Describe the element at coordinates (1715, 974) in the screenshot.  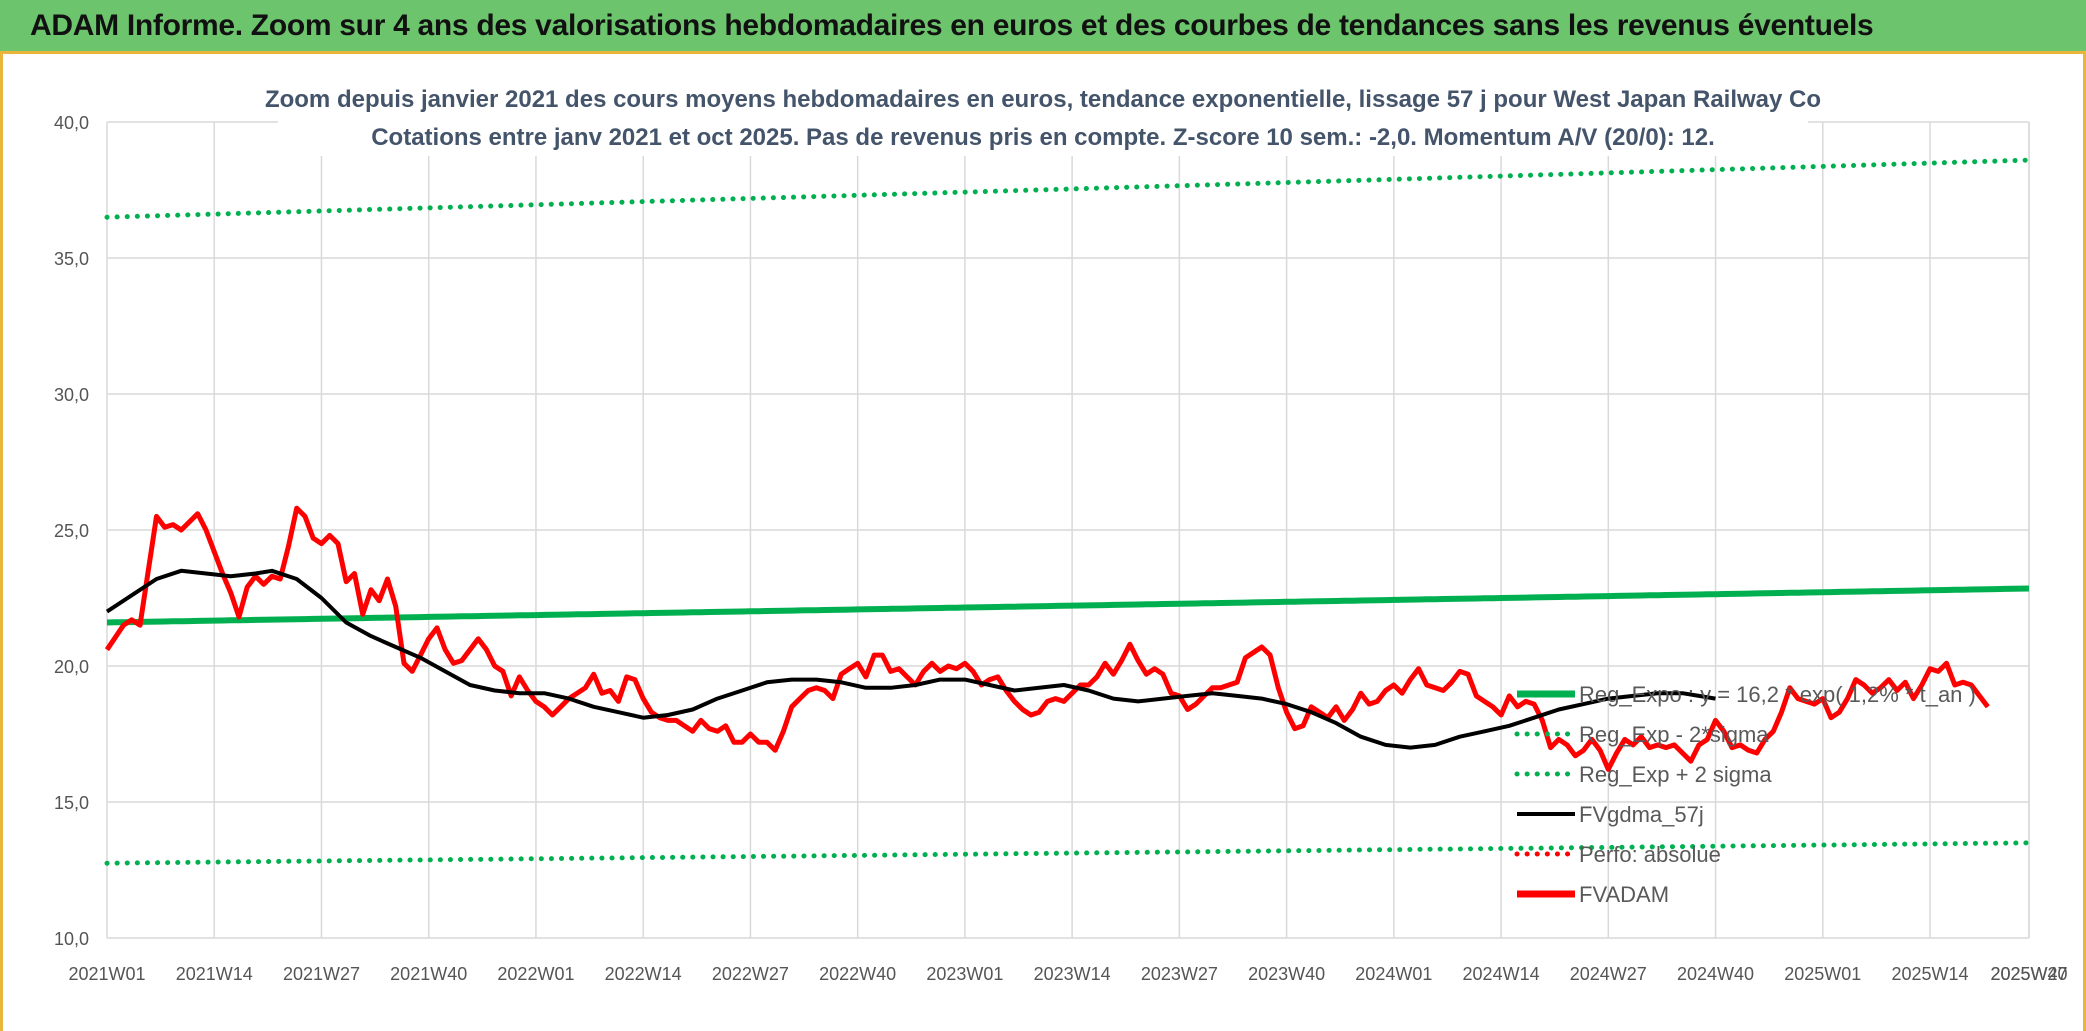
I see `x-tick-label: 2024W40` at that location.